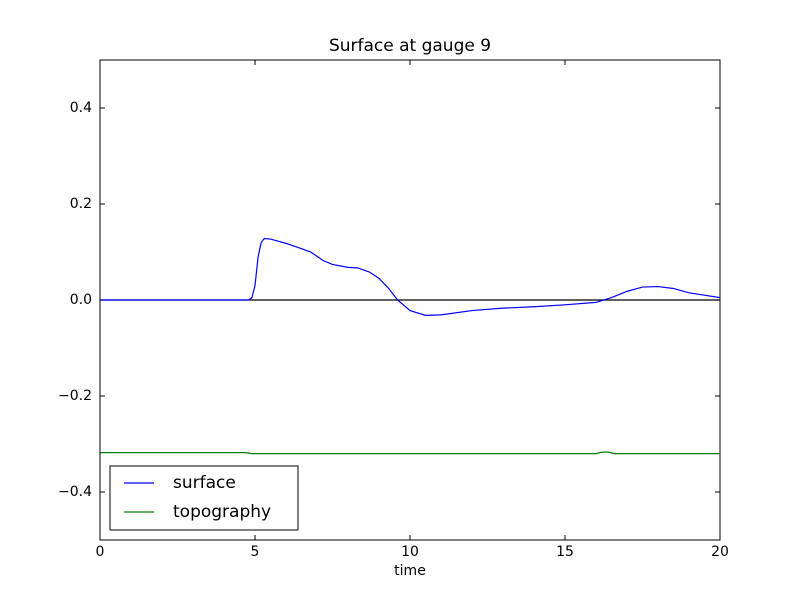  What do you see at coordinates (255, 552) in the screenshot?
I see `x-tick-label: 5` at bounding box center [255, 552].